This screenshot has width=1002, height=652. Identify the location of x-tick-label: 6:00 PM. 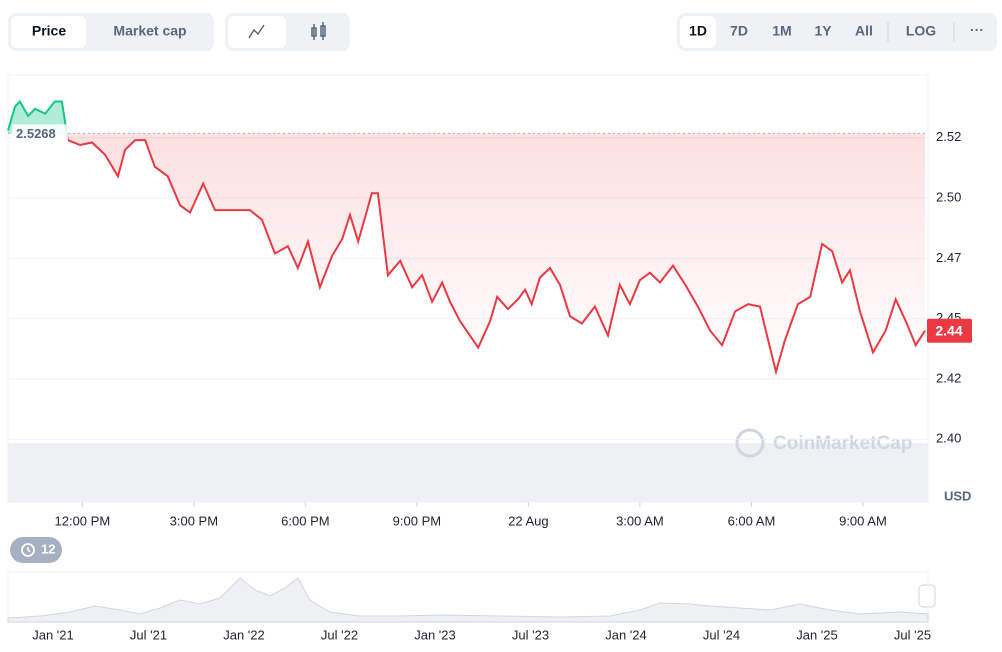
(305, 520).